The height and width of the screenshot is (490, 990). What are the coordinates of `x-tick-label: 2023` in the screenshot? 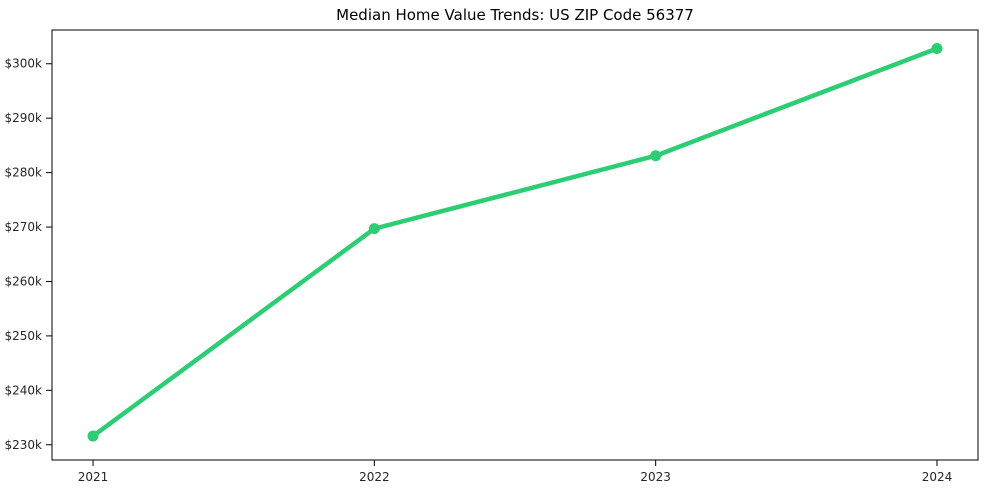 It's located at (655, 477).